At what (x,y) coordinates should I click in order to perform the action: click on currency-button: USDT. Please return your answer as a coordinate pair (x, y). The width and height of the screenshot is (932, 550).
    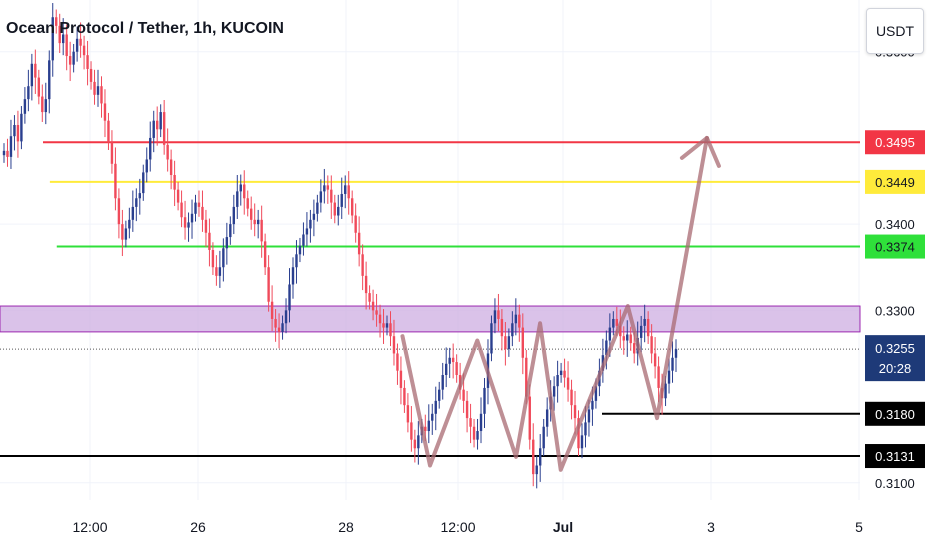
    Looking at the image, I should click on (895, 31).